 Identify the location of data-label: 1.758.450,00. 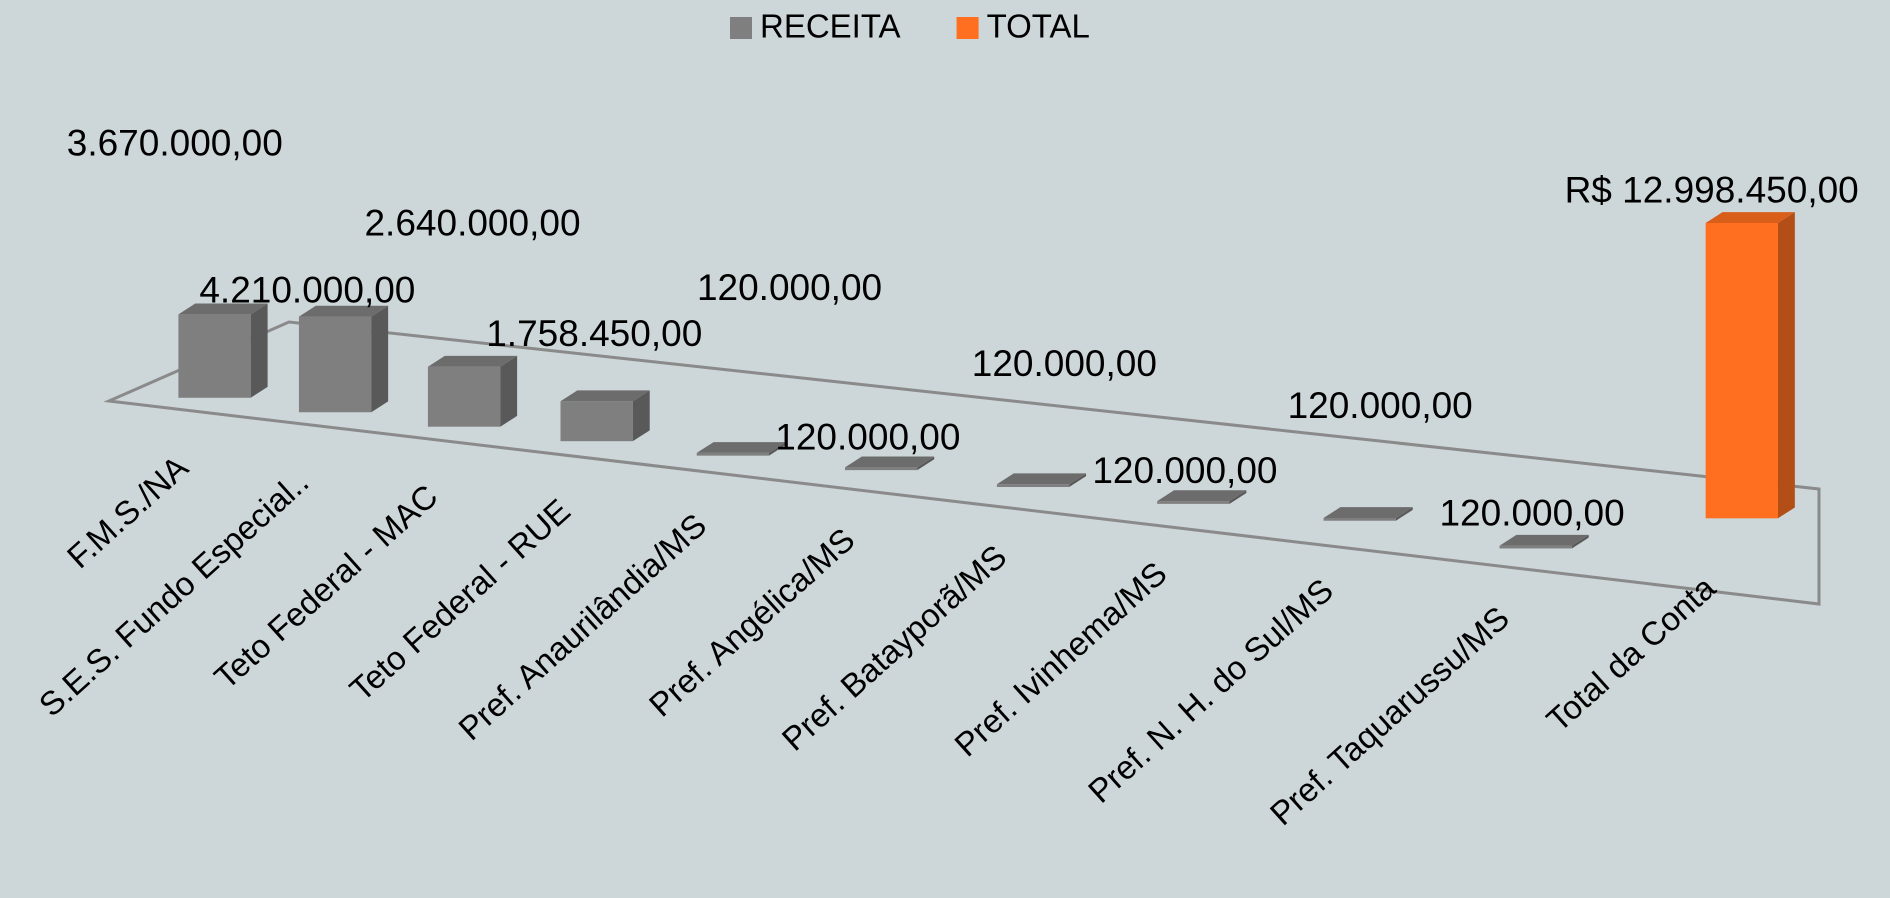
(594, 333).